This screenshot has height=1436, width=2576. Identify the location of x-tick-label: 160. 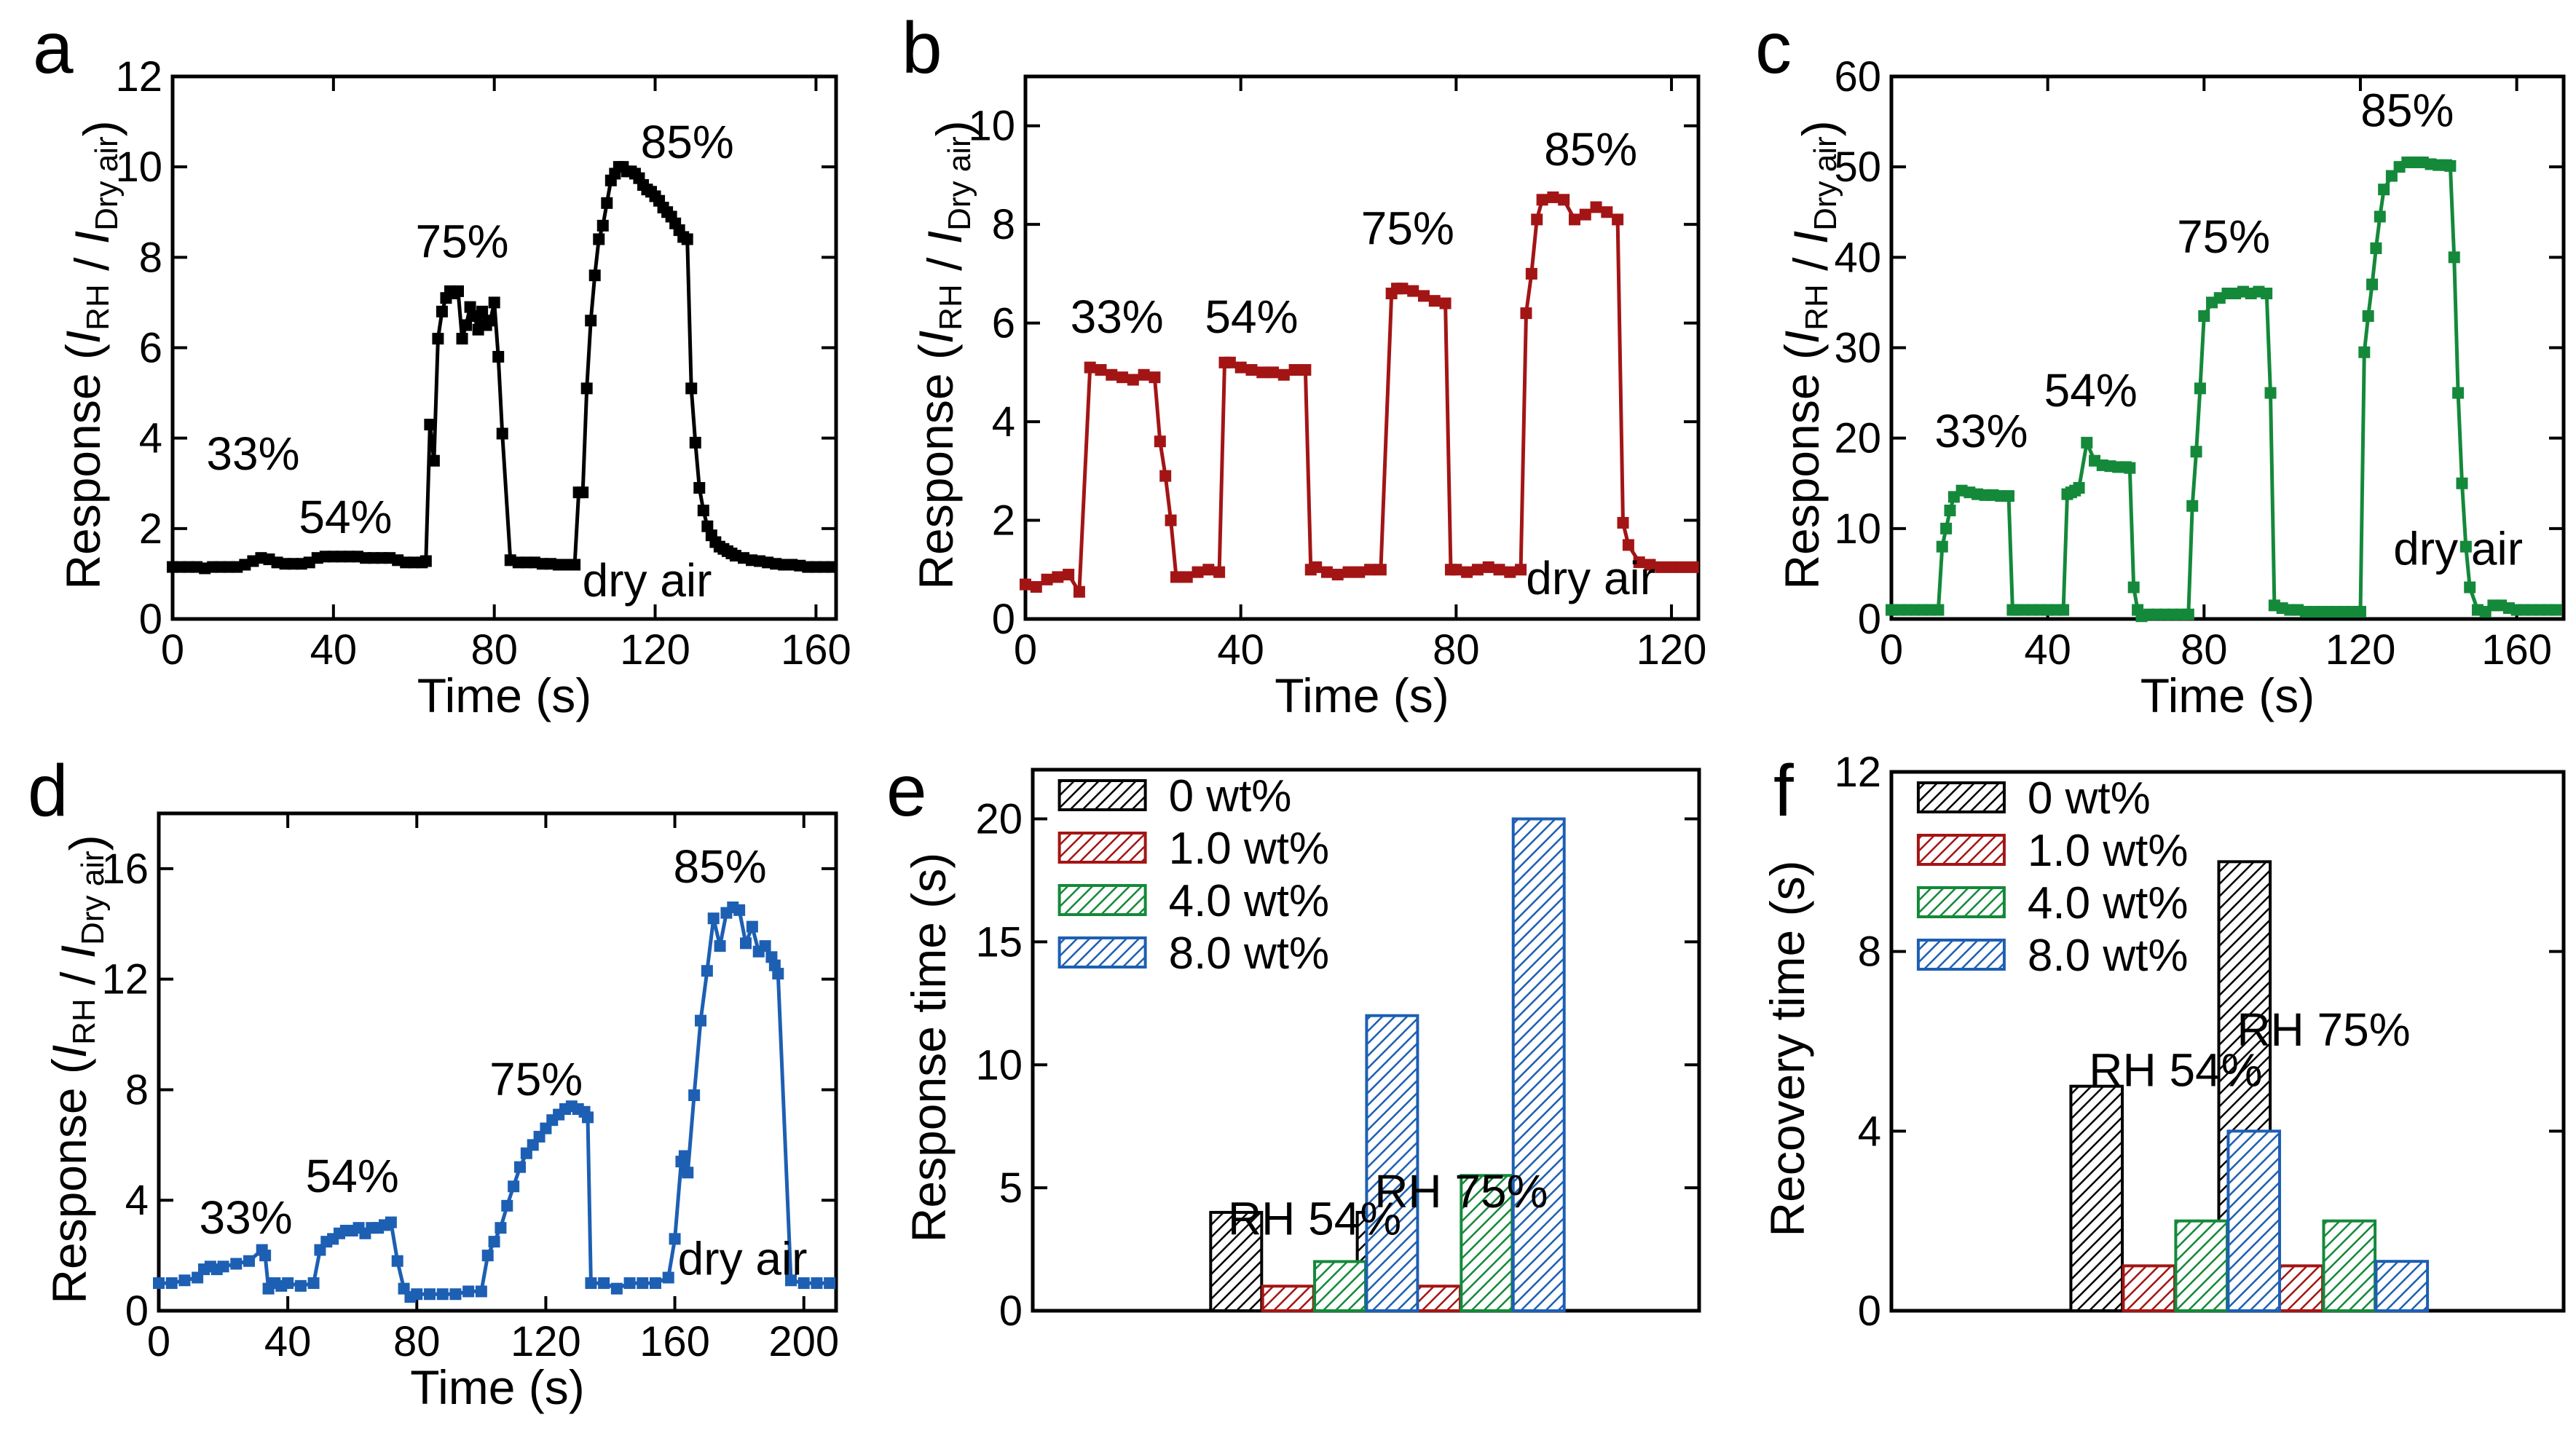
(2516, 650).